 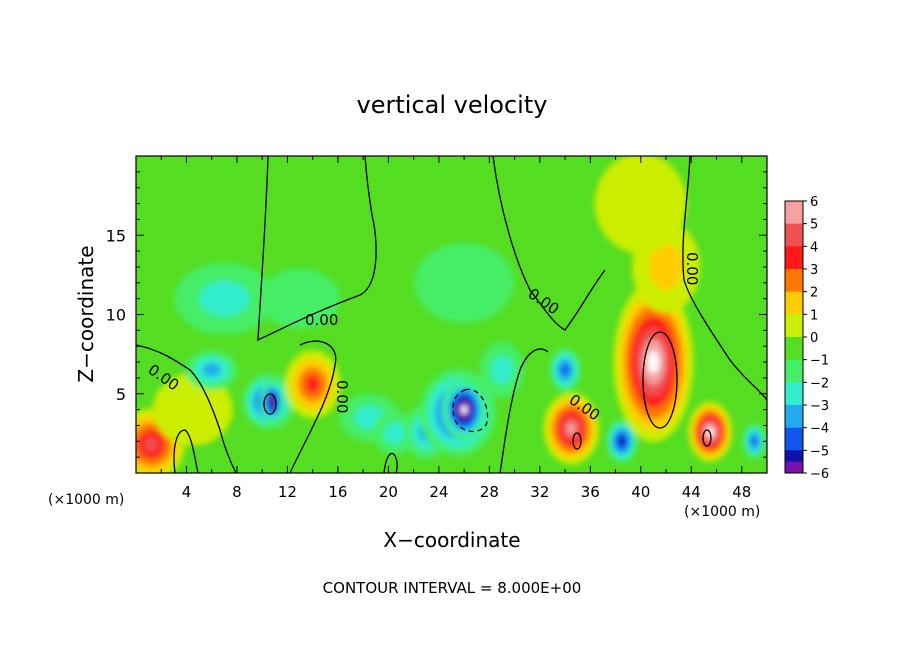 What do you see at coordinates (590, 492) in the screenshot?
I see `x-tick-label: 36` at bounding box center [590, 492].